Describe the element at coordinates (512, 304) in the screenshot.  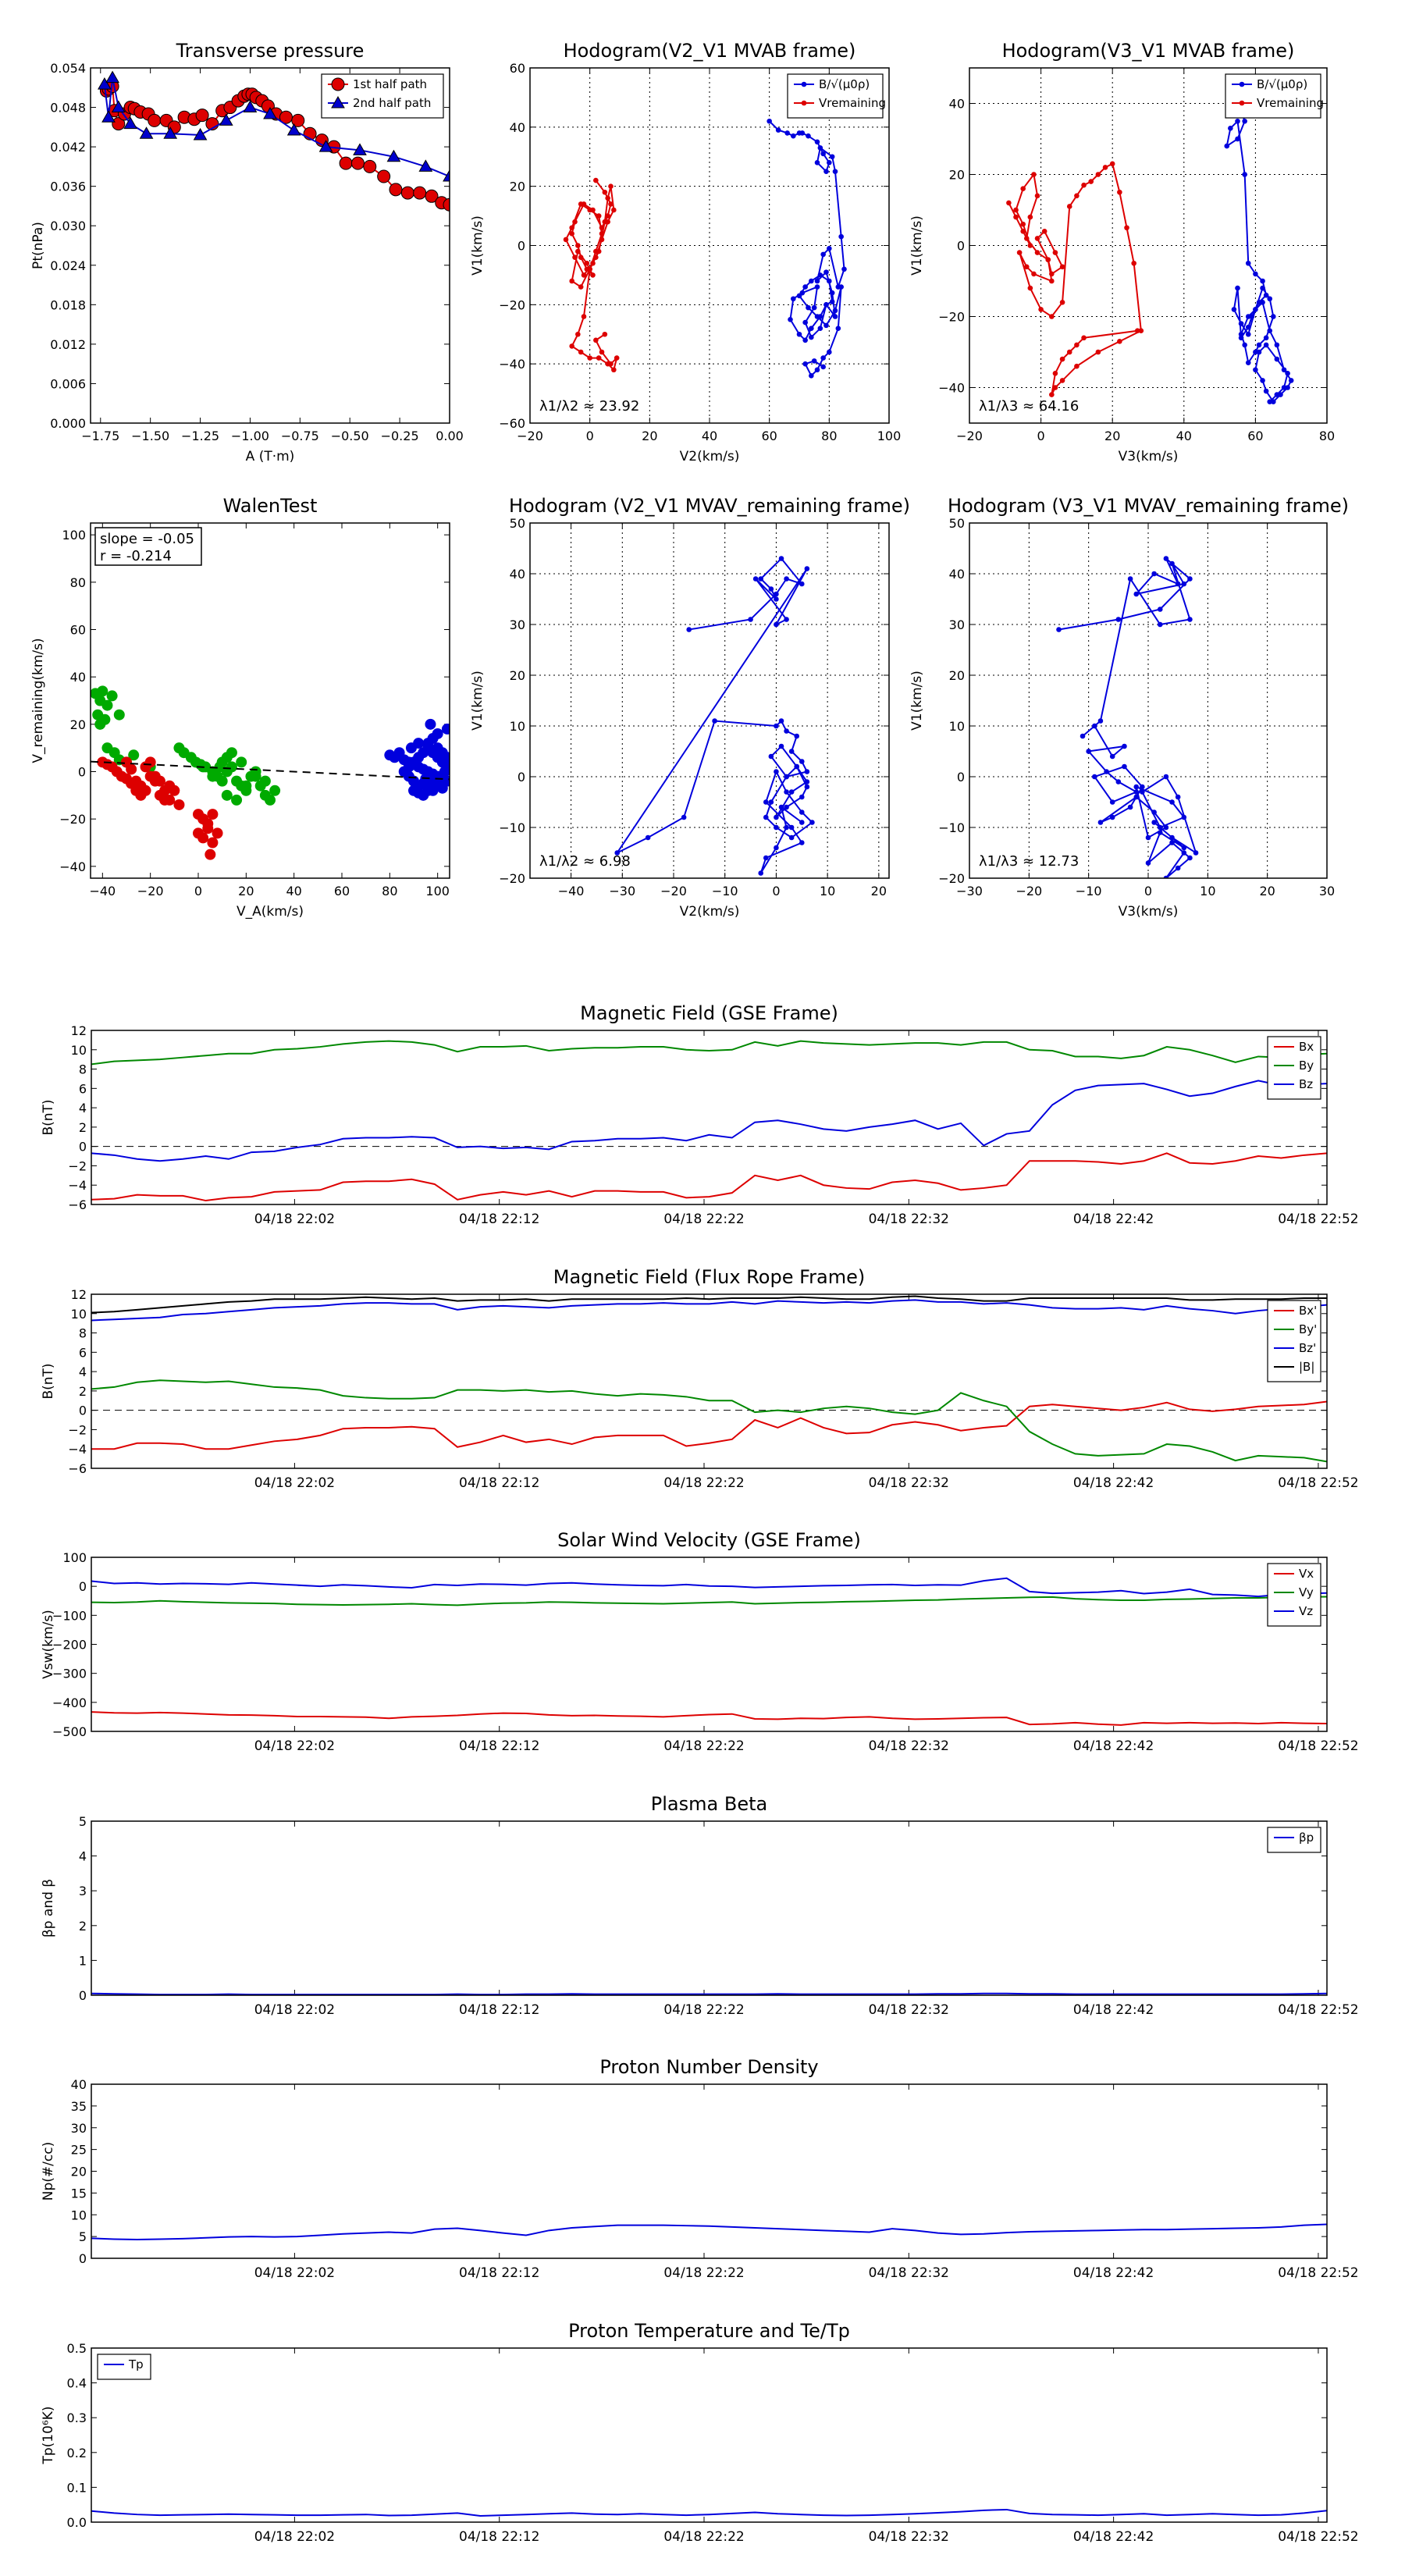
I see `y-tick-label: −20` at that location.